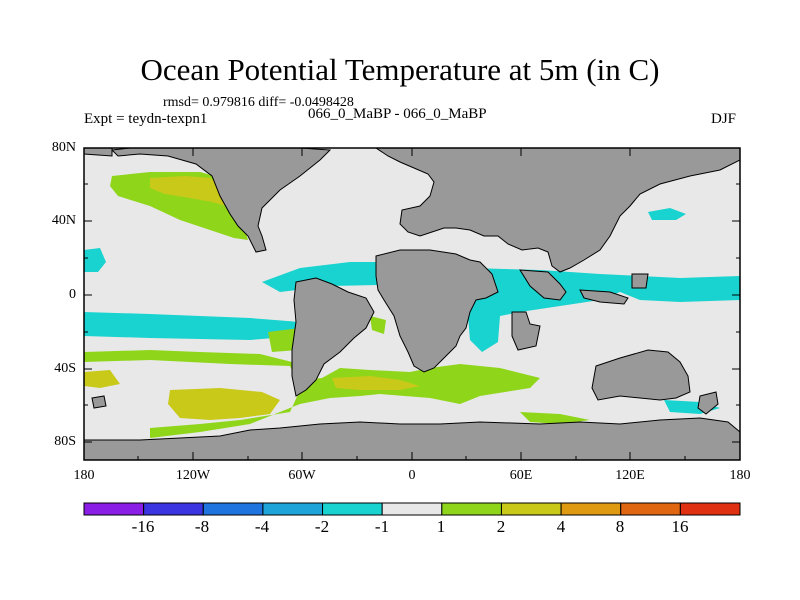  What do you see at coordinates (501, 526) in the screenshot?
I see `colorbar-label: 2` at bounding box center [501, 526].